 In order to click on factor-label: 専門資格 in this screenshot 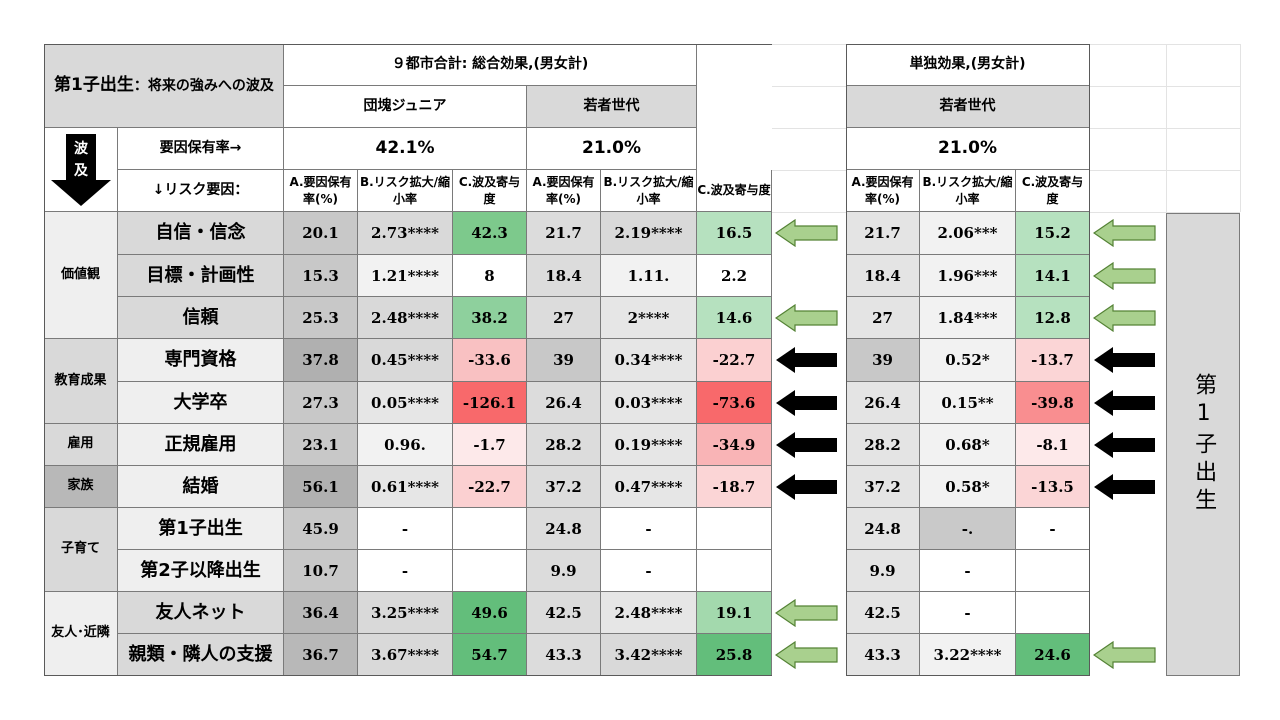, I will do `click(201, 360)`.